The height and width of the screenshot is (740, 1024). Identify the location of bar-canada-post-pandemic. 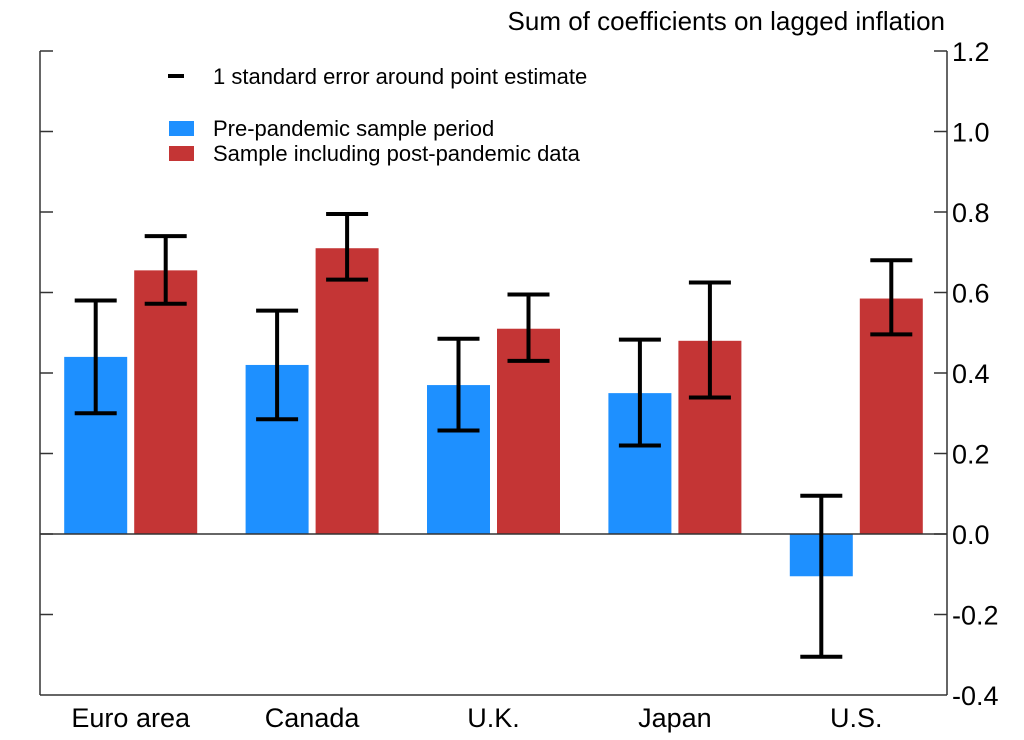
(347, 391).